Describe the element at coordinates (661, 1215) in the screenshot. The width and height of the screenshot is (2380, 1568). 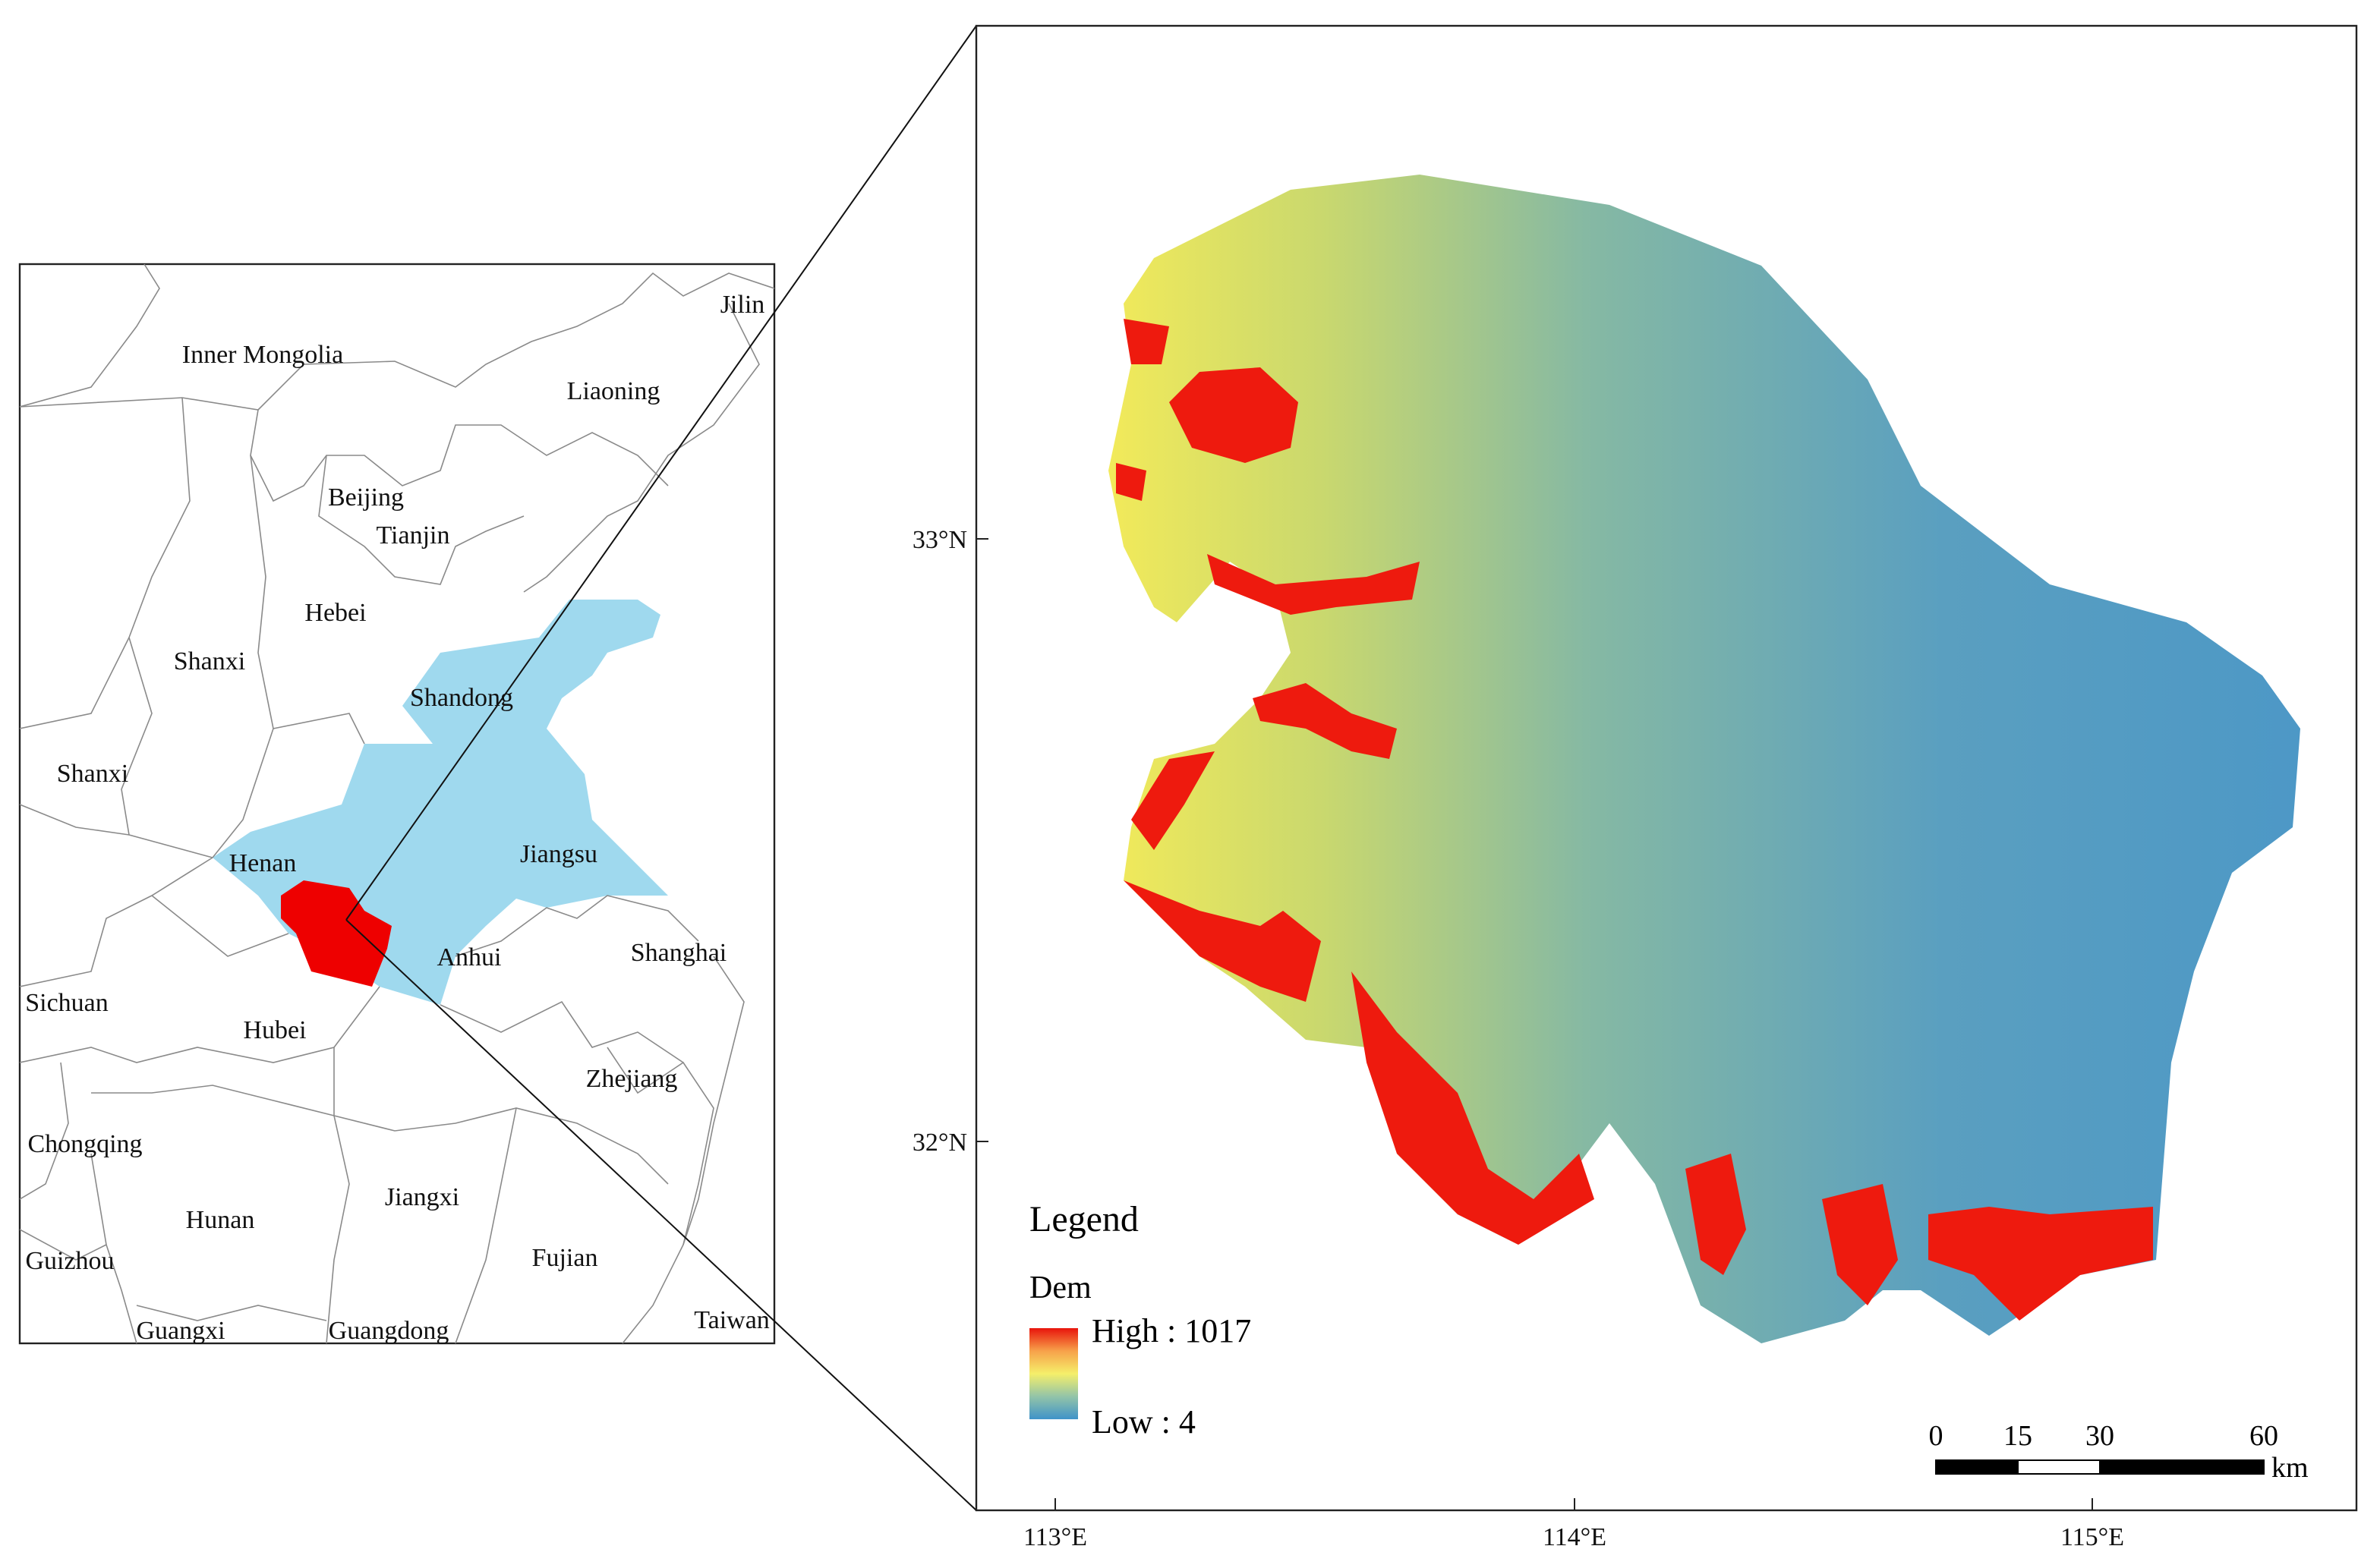
I see `leader-line` at that location.